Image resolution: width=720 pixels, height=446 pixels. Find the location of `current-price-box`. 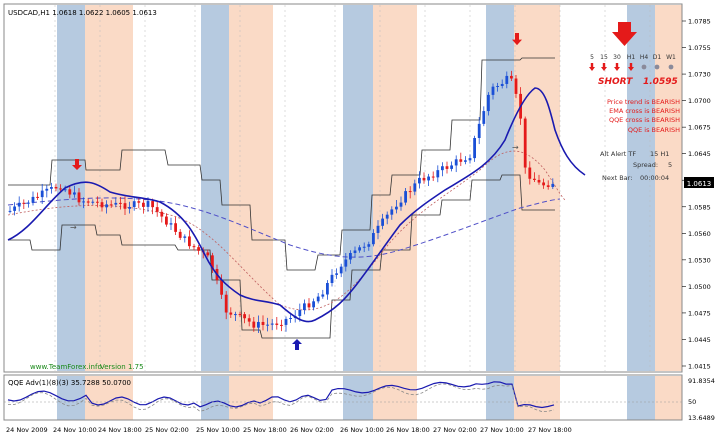

current-price-box is located at coordinates (699, 182).